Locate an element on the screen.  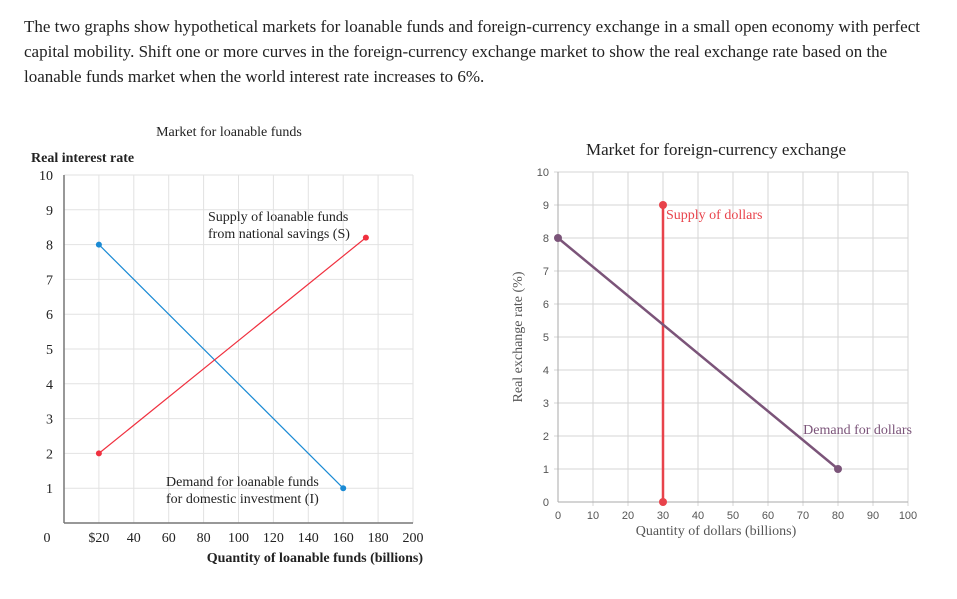
y-axis-label: Real exchange rate (%) is located at coordinates (518, 336).